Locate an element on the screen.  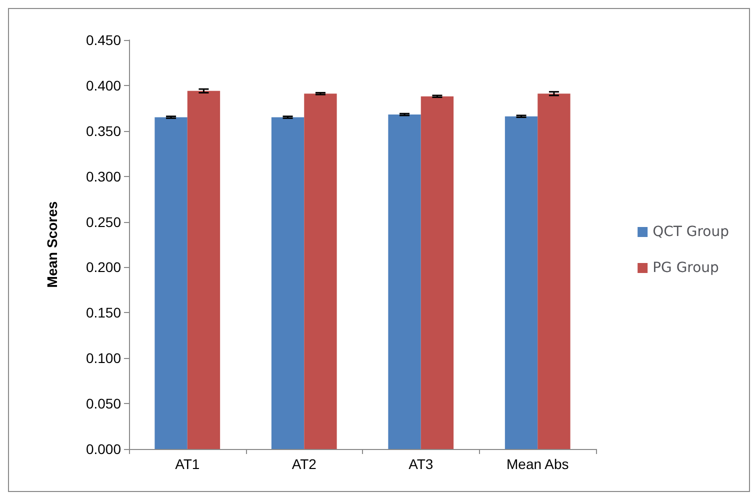
y-tick-label: 0.150 is located at coordinates (104, 312).